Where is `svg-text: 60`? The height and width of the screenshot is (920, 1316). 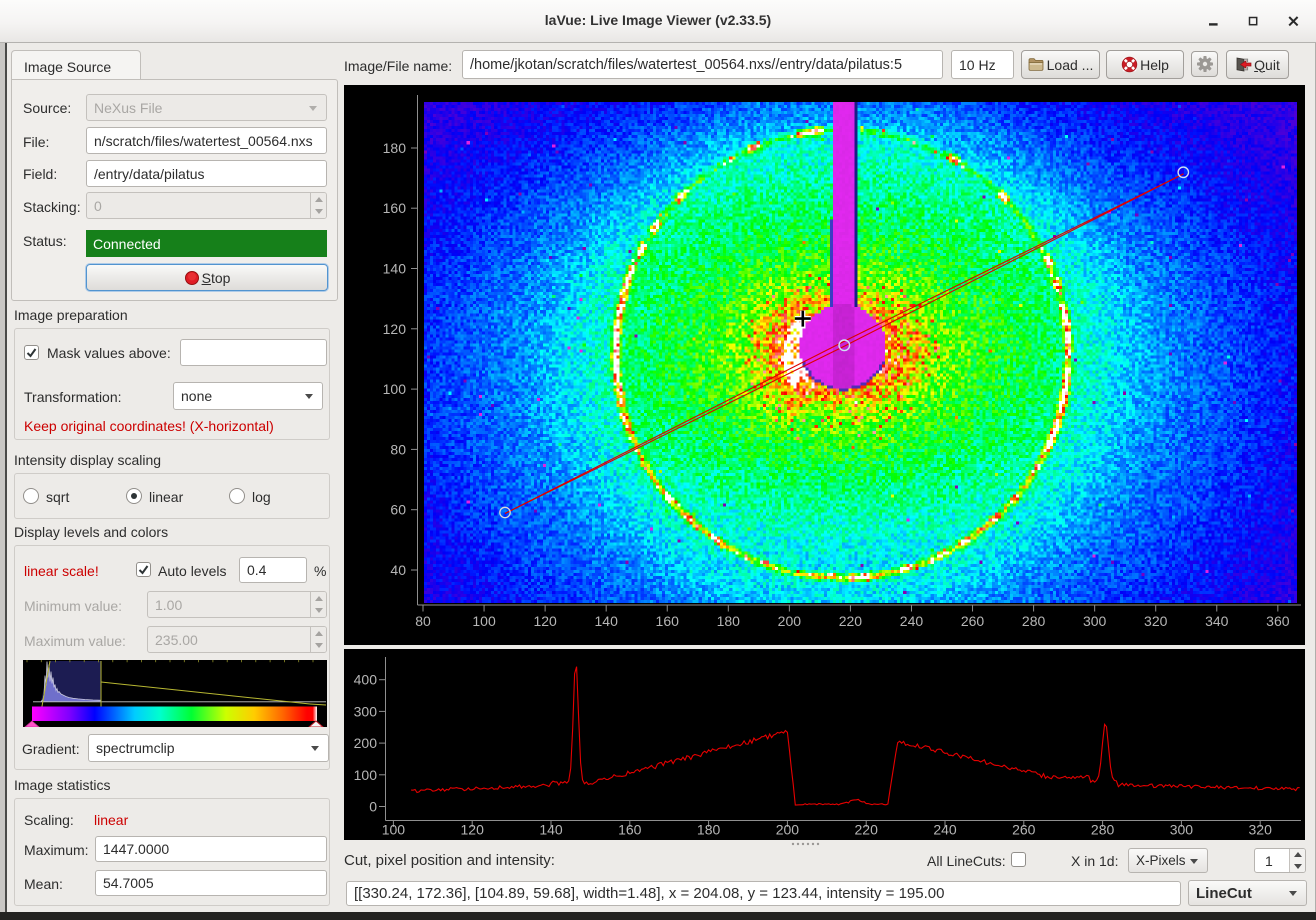
svg-text: 60 is located at coordinates (398, 510).